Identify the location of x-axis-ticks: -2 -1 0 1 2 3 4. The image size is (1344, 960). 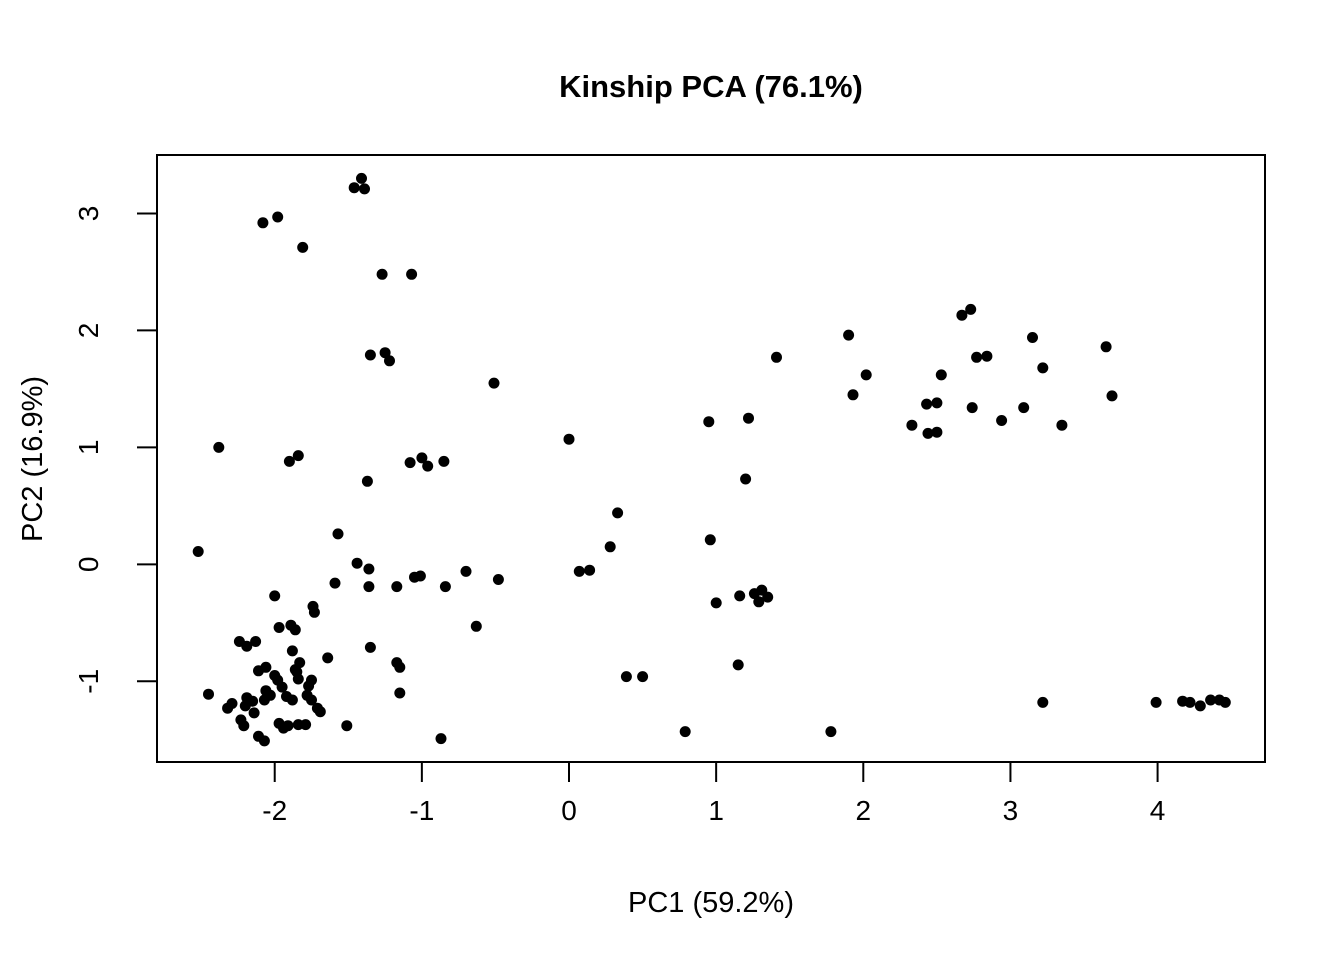
(713, 794).